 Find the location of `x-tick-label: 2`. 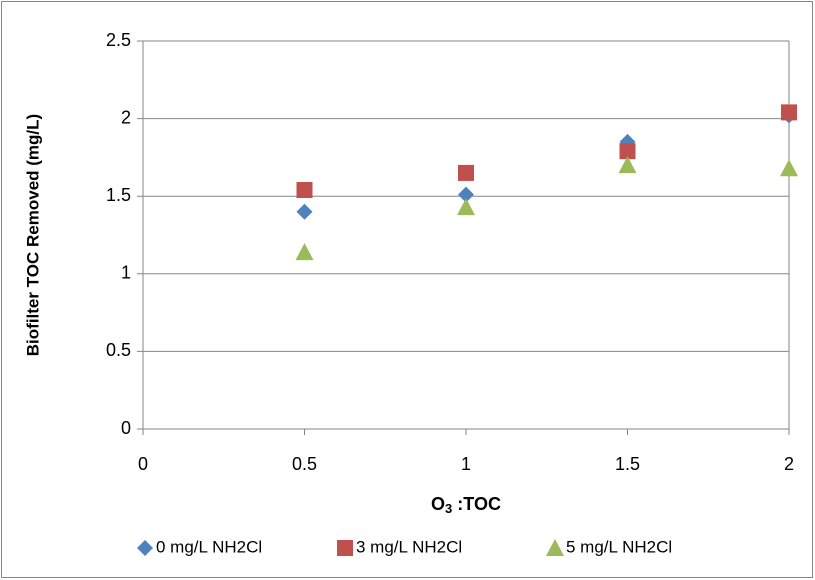

x-tick-label: 2 is located at coordinates (789, 464).